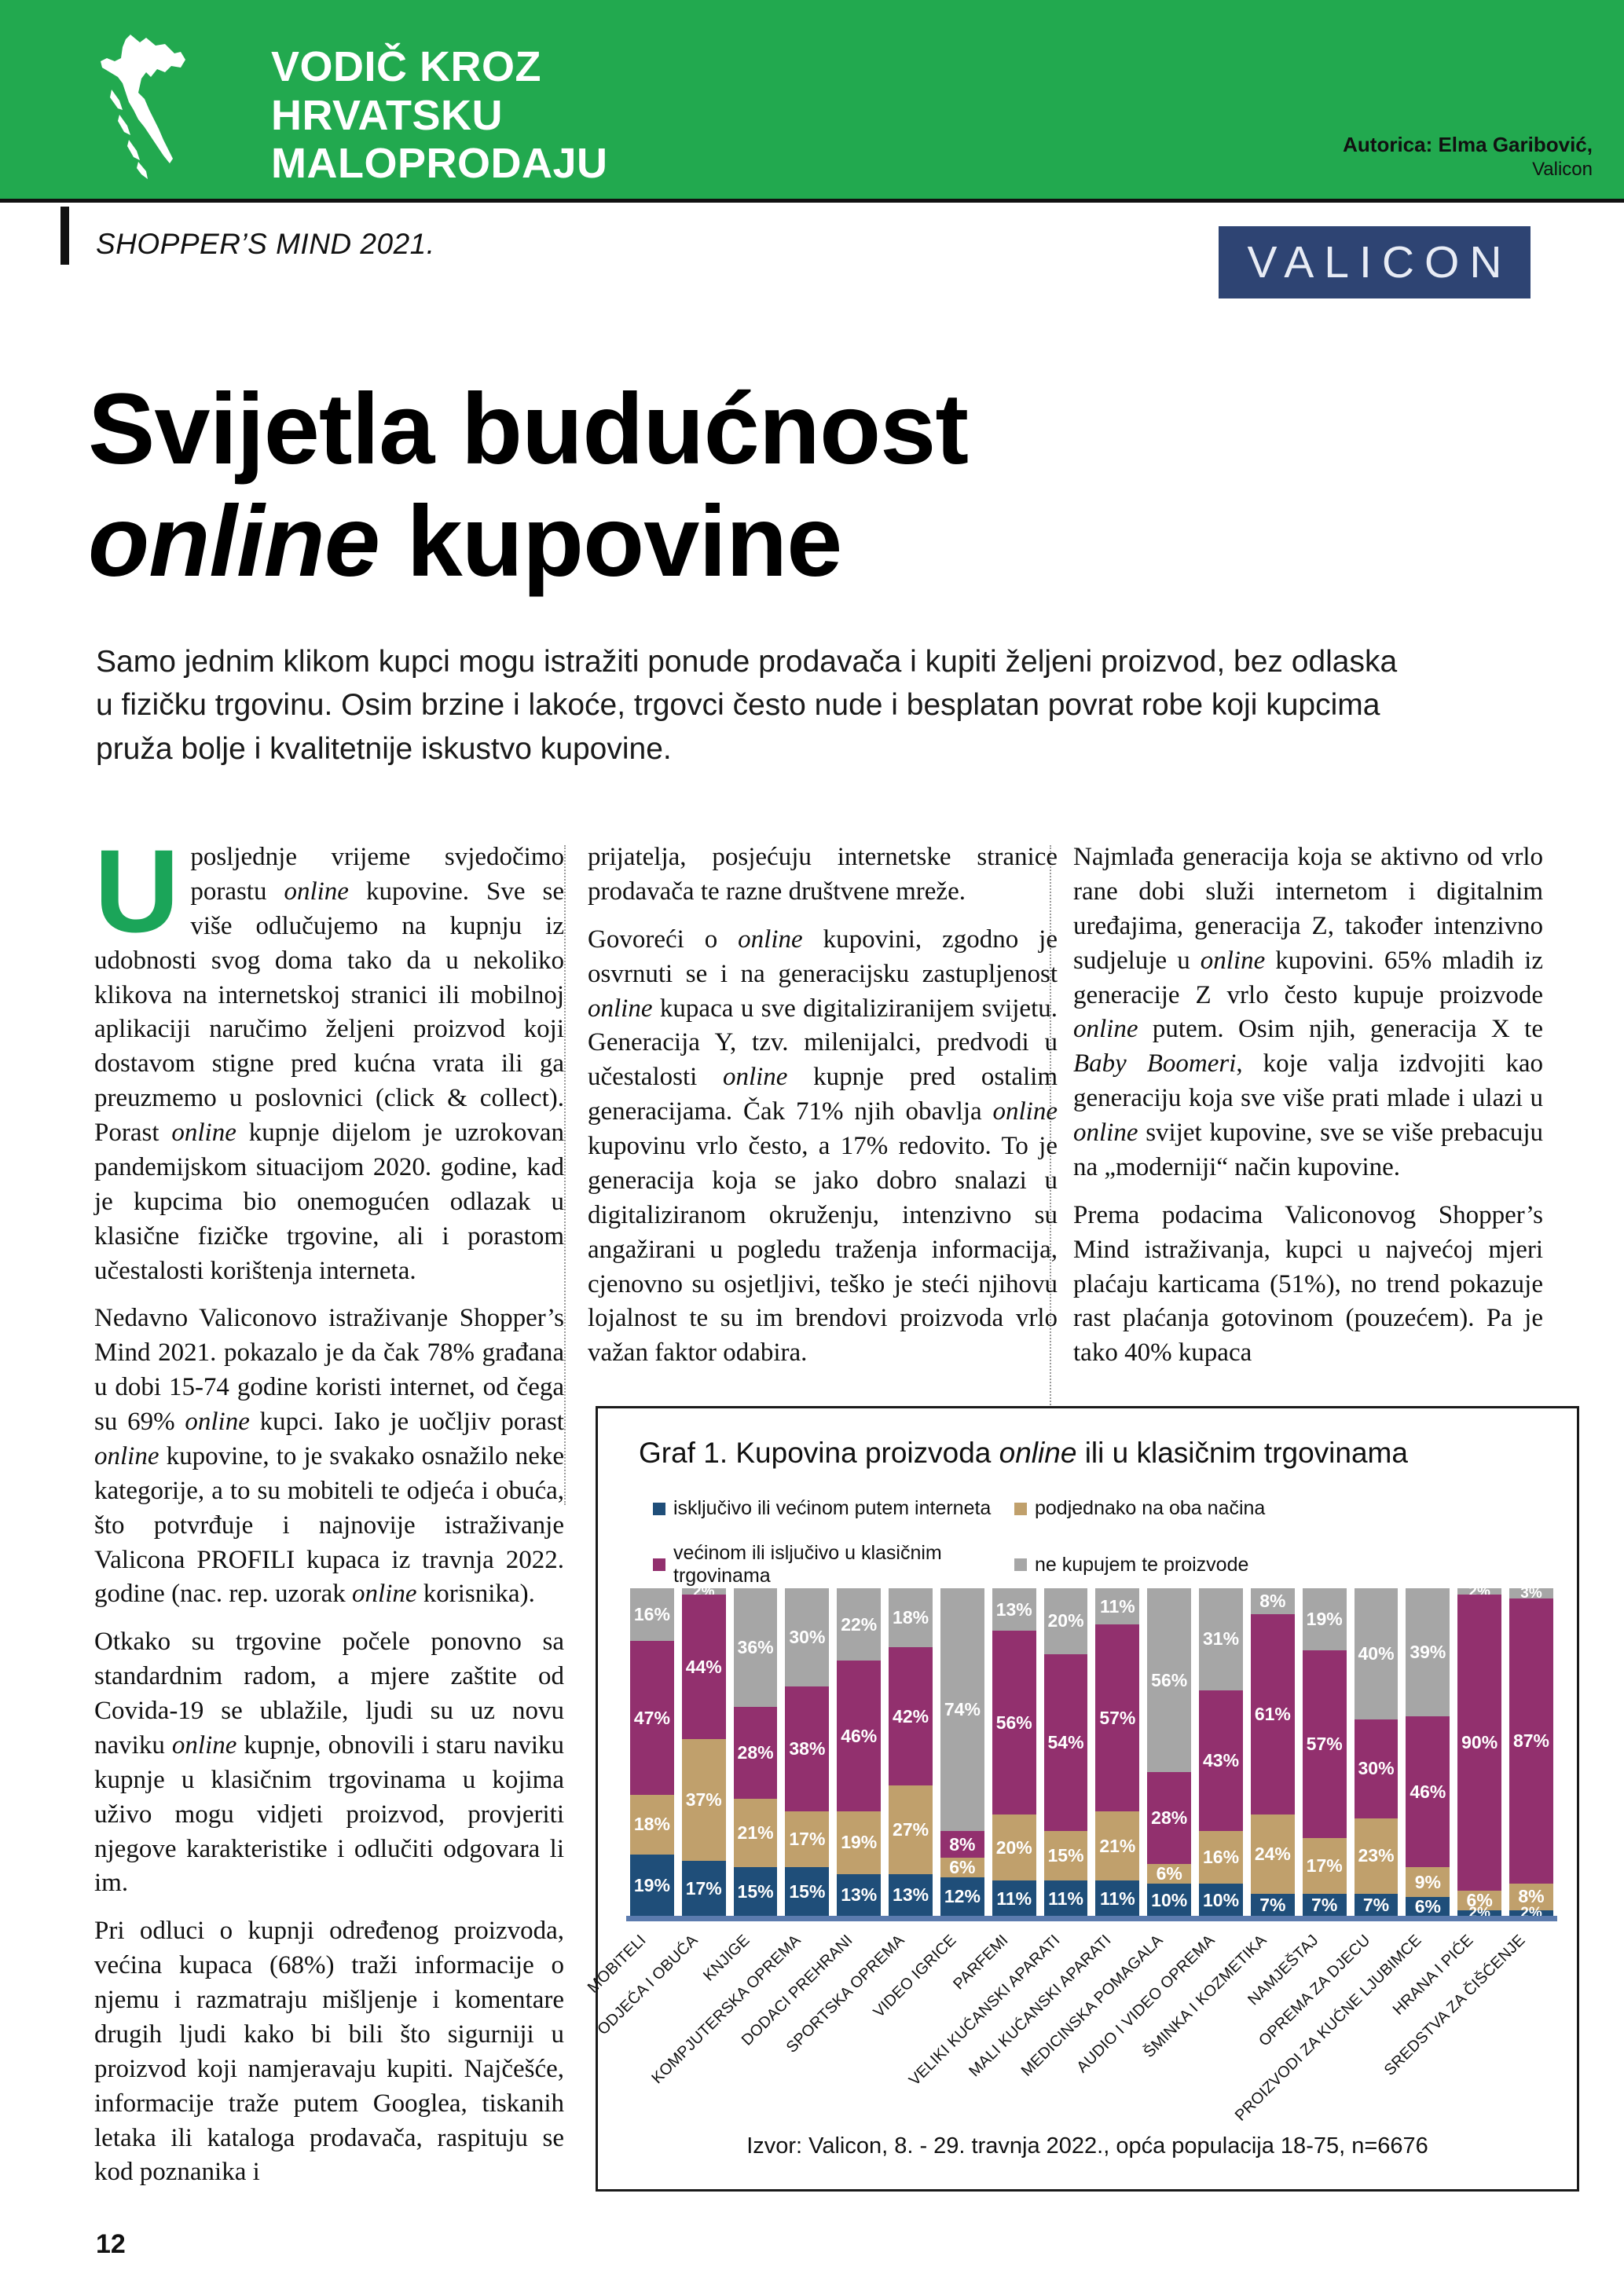  What do you see at coordinates (703, 1668) in the screenshot?
I see `chart-bar-segment: 44%` at bounding box center [703, 1668].